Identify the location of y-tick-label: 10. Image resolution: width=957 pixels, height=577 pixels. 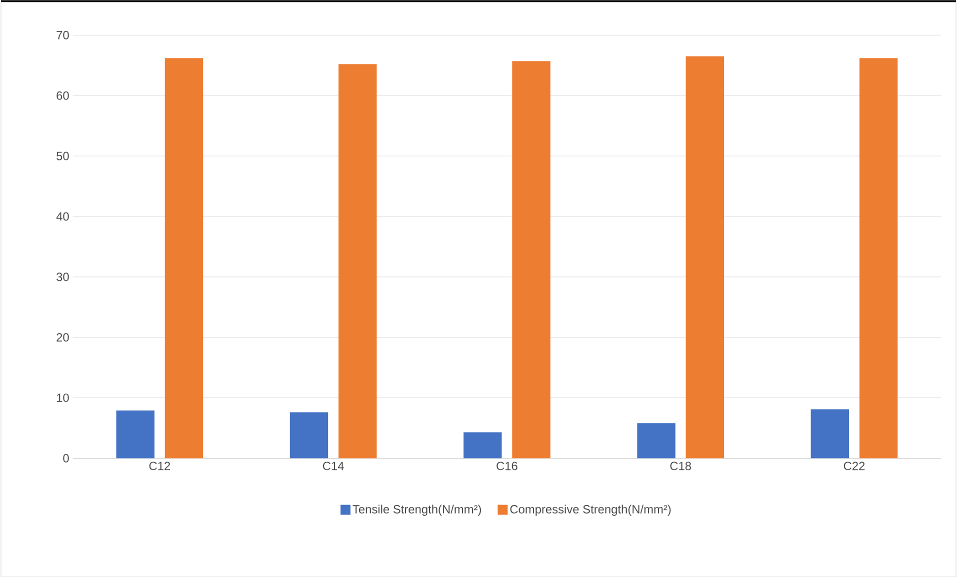
(62, 397).